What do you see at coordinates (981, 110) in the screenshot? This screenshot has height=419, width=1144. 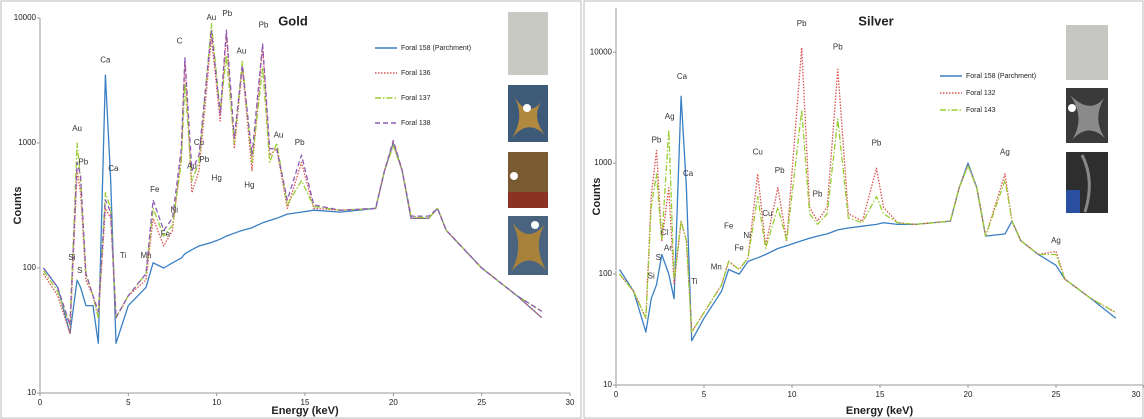 I see `legend-label: Foral 143` at bounding box center [981, 110].